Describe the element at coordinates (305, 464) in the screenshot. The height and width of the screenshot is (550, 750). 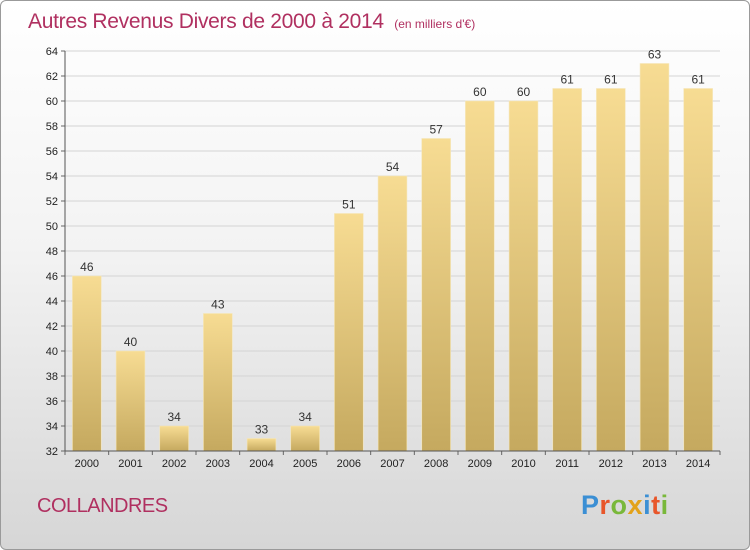
I see `x-tick-label: 2005` at that location.